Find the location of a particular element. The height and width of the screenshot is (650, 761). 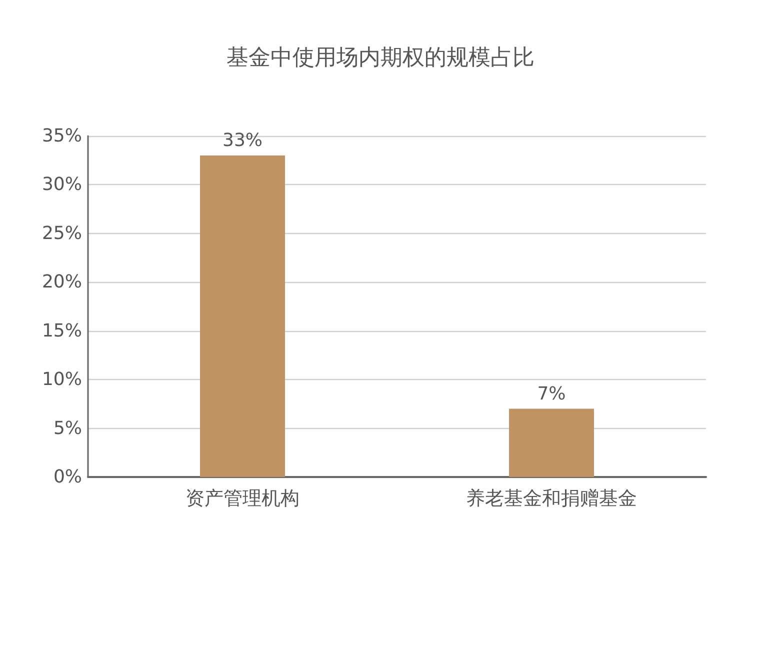

y-tick-label: 0% is located at coordinates (67, 477).